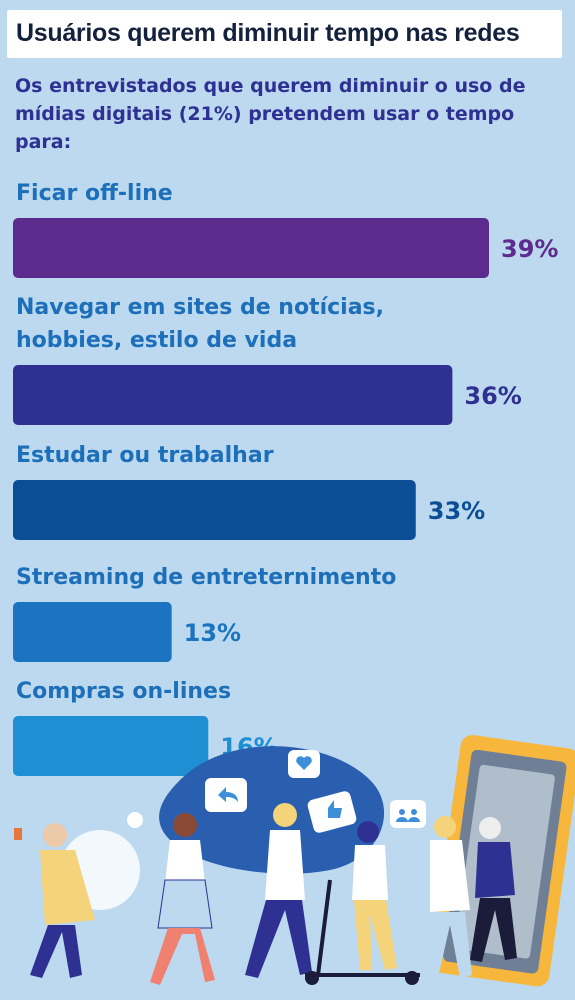 The image size is (575, 1000). Describe the element at coordinates (408, 814) in the screenshot. I see `group-icon` at that location.